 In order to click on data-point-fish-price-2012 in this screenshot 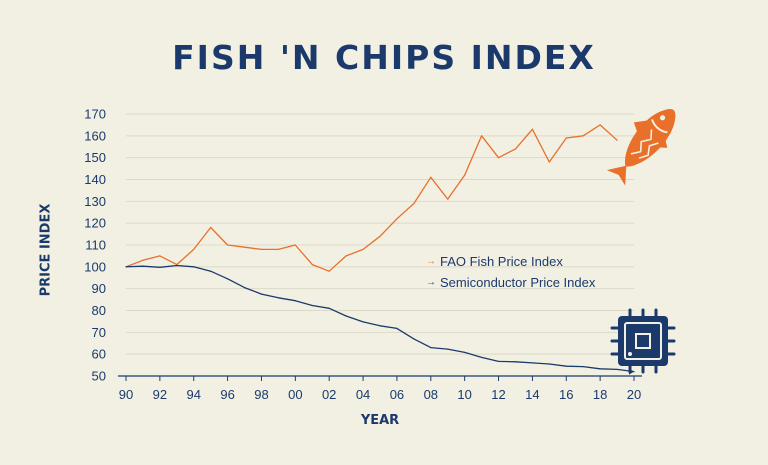, I will do `click(498, 158)`.